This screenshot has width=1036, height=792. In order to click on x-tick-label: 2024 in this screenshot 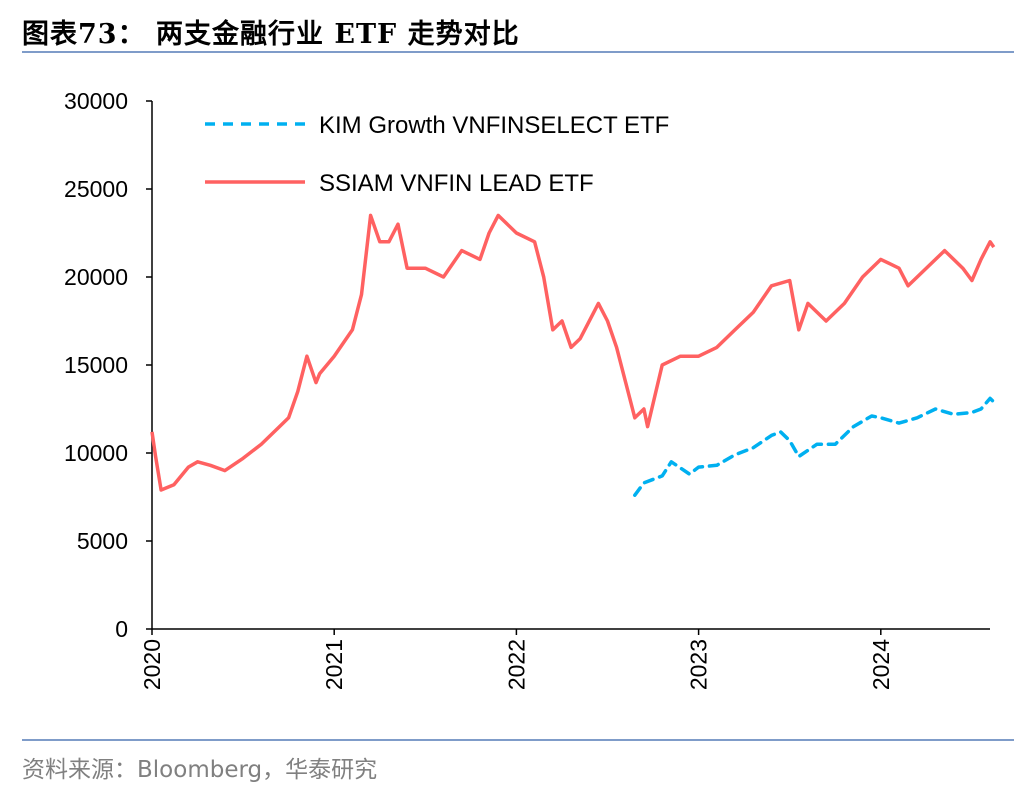, I will do `click(881, 664)`.